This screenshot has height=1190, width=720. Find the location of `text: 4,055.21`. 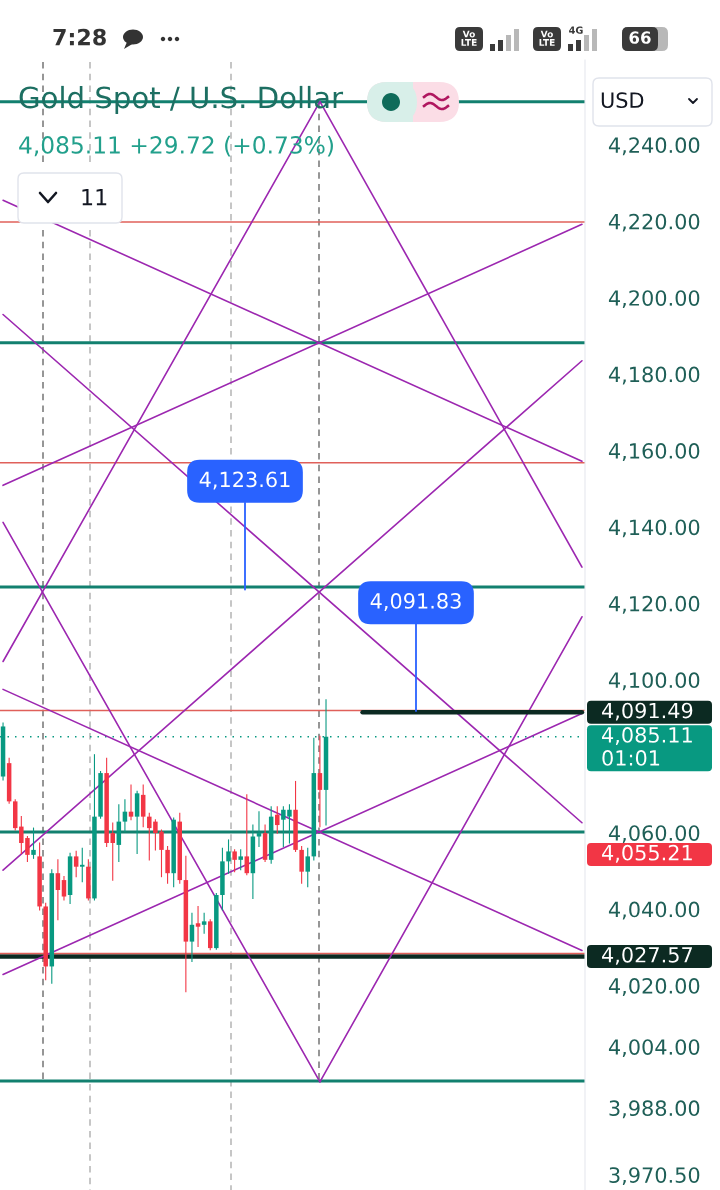

text: 4,055.21 is located at coordinates (647, 853).